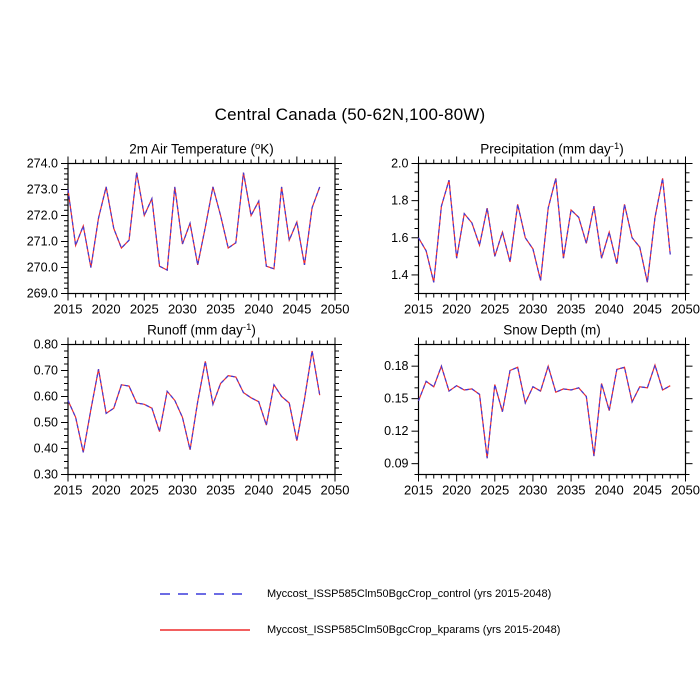  I want to click on y-tick-label: 0.30, so click(46, 475).